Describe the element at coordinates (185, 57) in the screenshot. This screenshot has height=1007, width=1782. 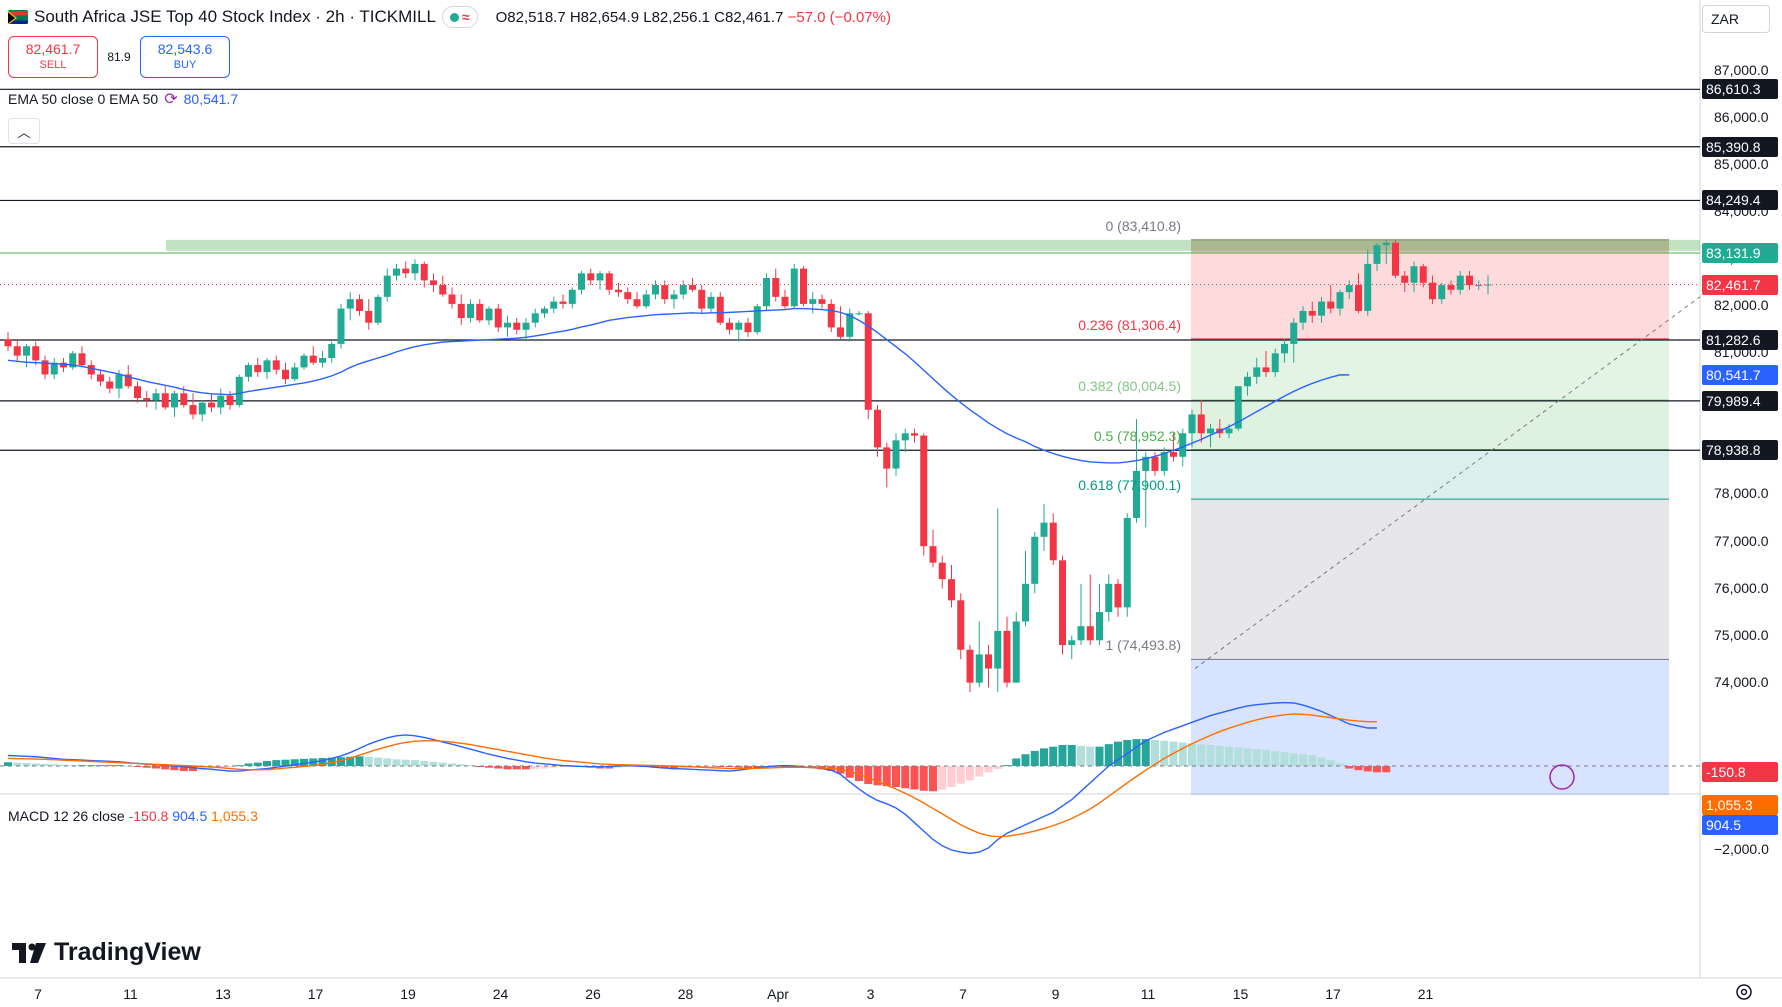
I see `buy-button: 82,543.6 BUY` at that location.